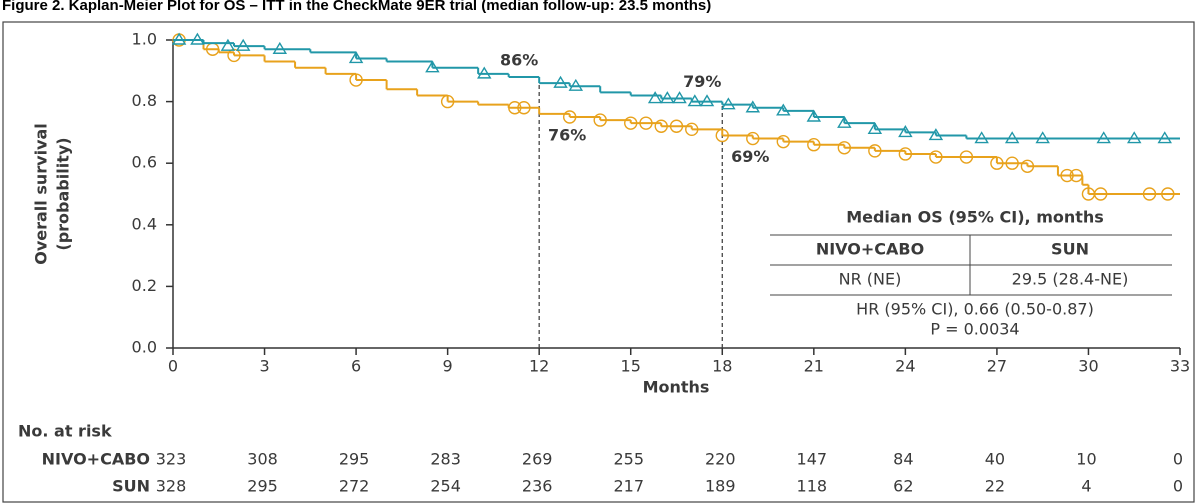 The image size is (1198, 504). Describe the element at coordinates (63, 193) in the screenshot. I see `y-axis-label: (probability)` at that location.